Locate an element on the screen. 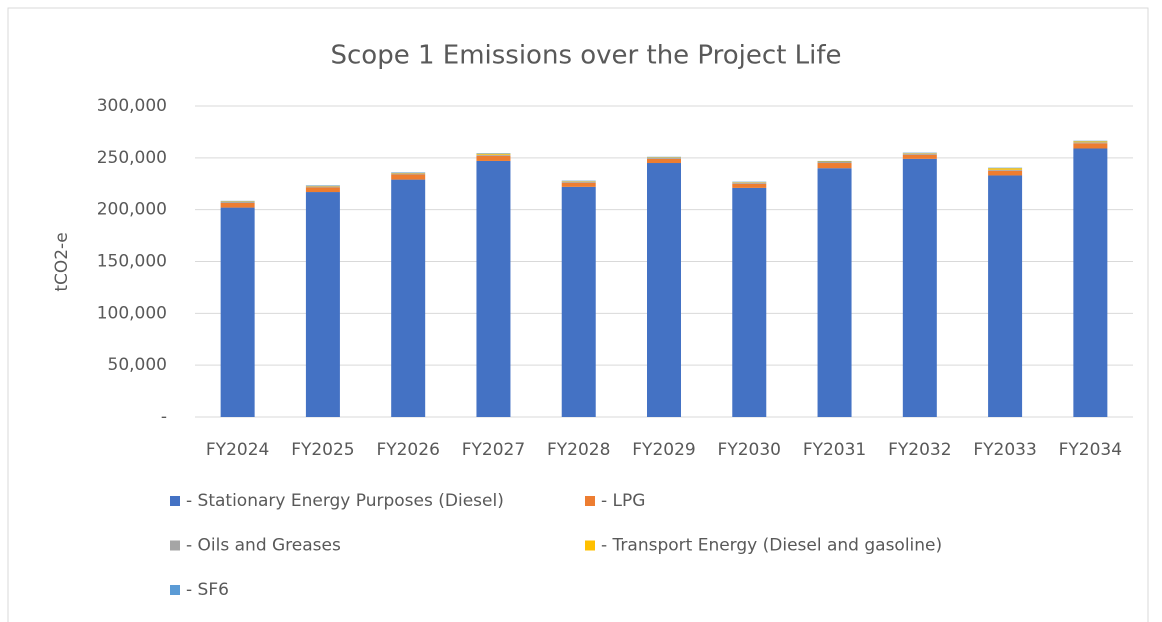  x-tick-label: FY2030 is located at coordinates (749, 450).